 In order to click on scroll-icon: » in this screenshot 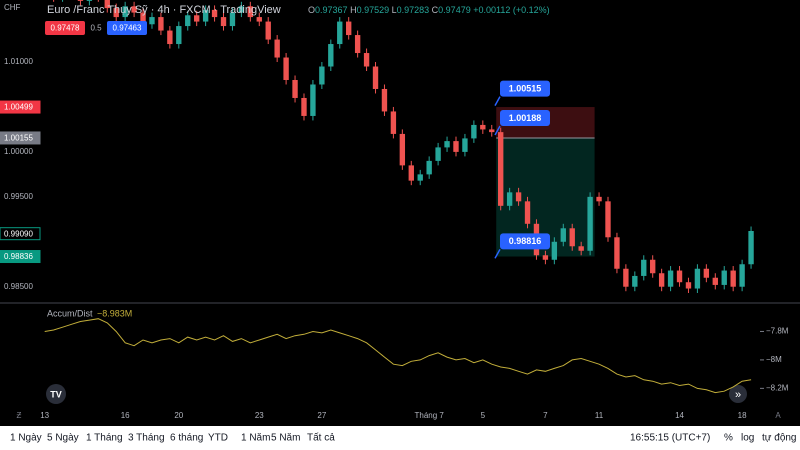, I will do `click(738, 395)`.